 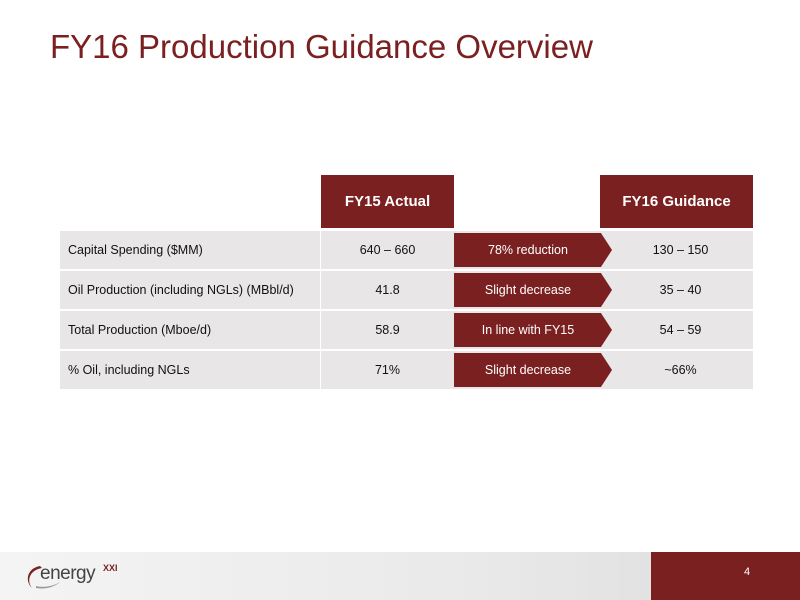 I want to click on fy15-value: 41.8, so click(x=387, y=290).